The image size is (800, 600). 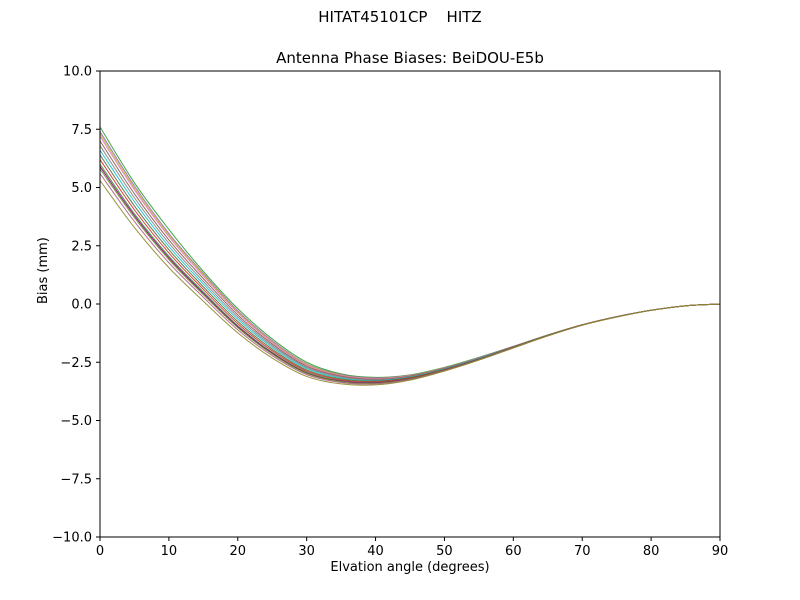 What do you see at coordinates (76, 421) in the screenshot?
I see `y-tick-label: −5.0` at bounding box center [76, 421].